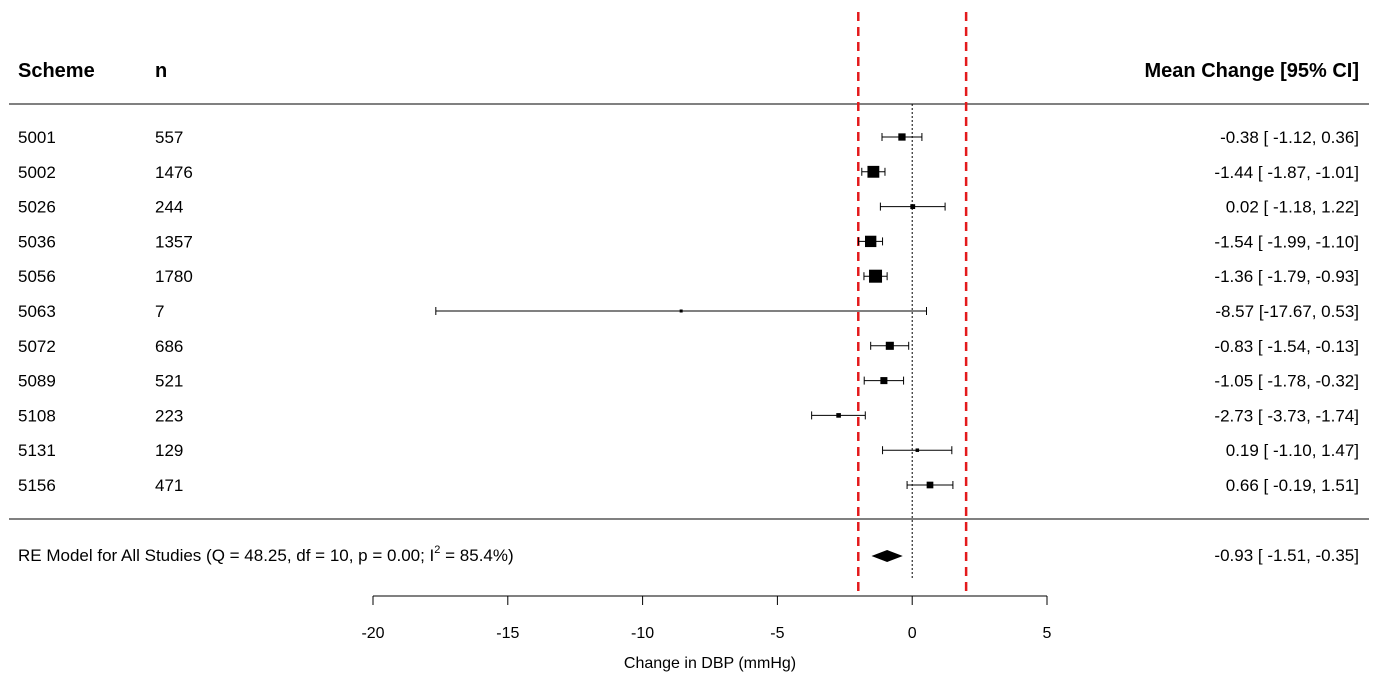 This screenshot has height=677, width=1378. I want to click on study-estimate: -1.05 [ -1.78, -0.32], so click(1286, 381).